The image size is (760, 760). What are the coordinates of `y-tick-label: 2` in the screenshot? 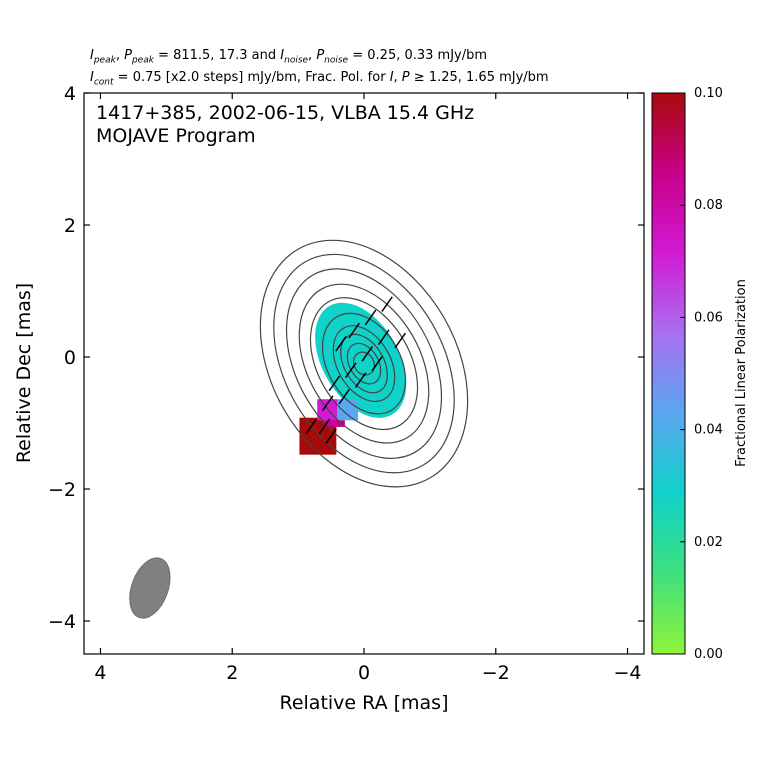 It's located at (70, 226).